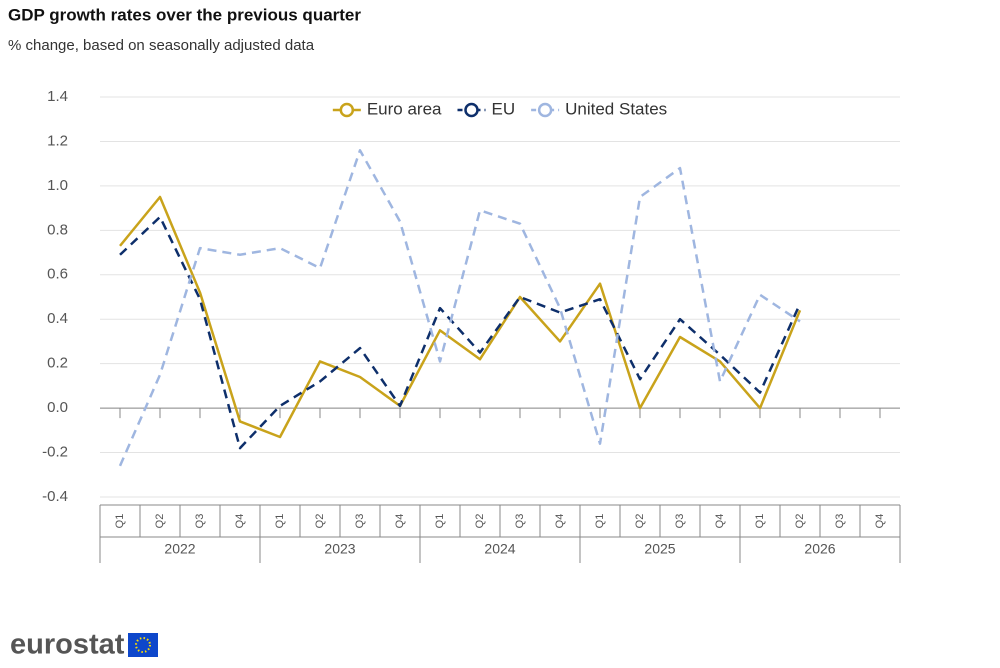 The height and width of the screenshot is (668, 1000). What do you see at coordinates (499, 549) in the screenshot?
I see `group-label: 2024` at bounding box center [499, 549].